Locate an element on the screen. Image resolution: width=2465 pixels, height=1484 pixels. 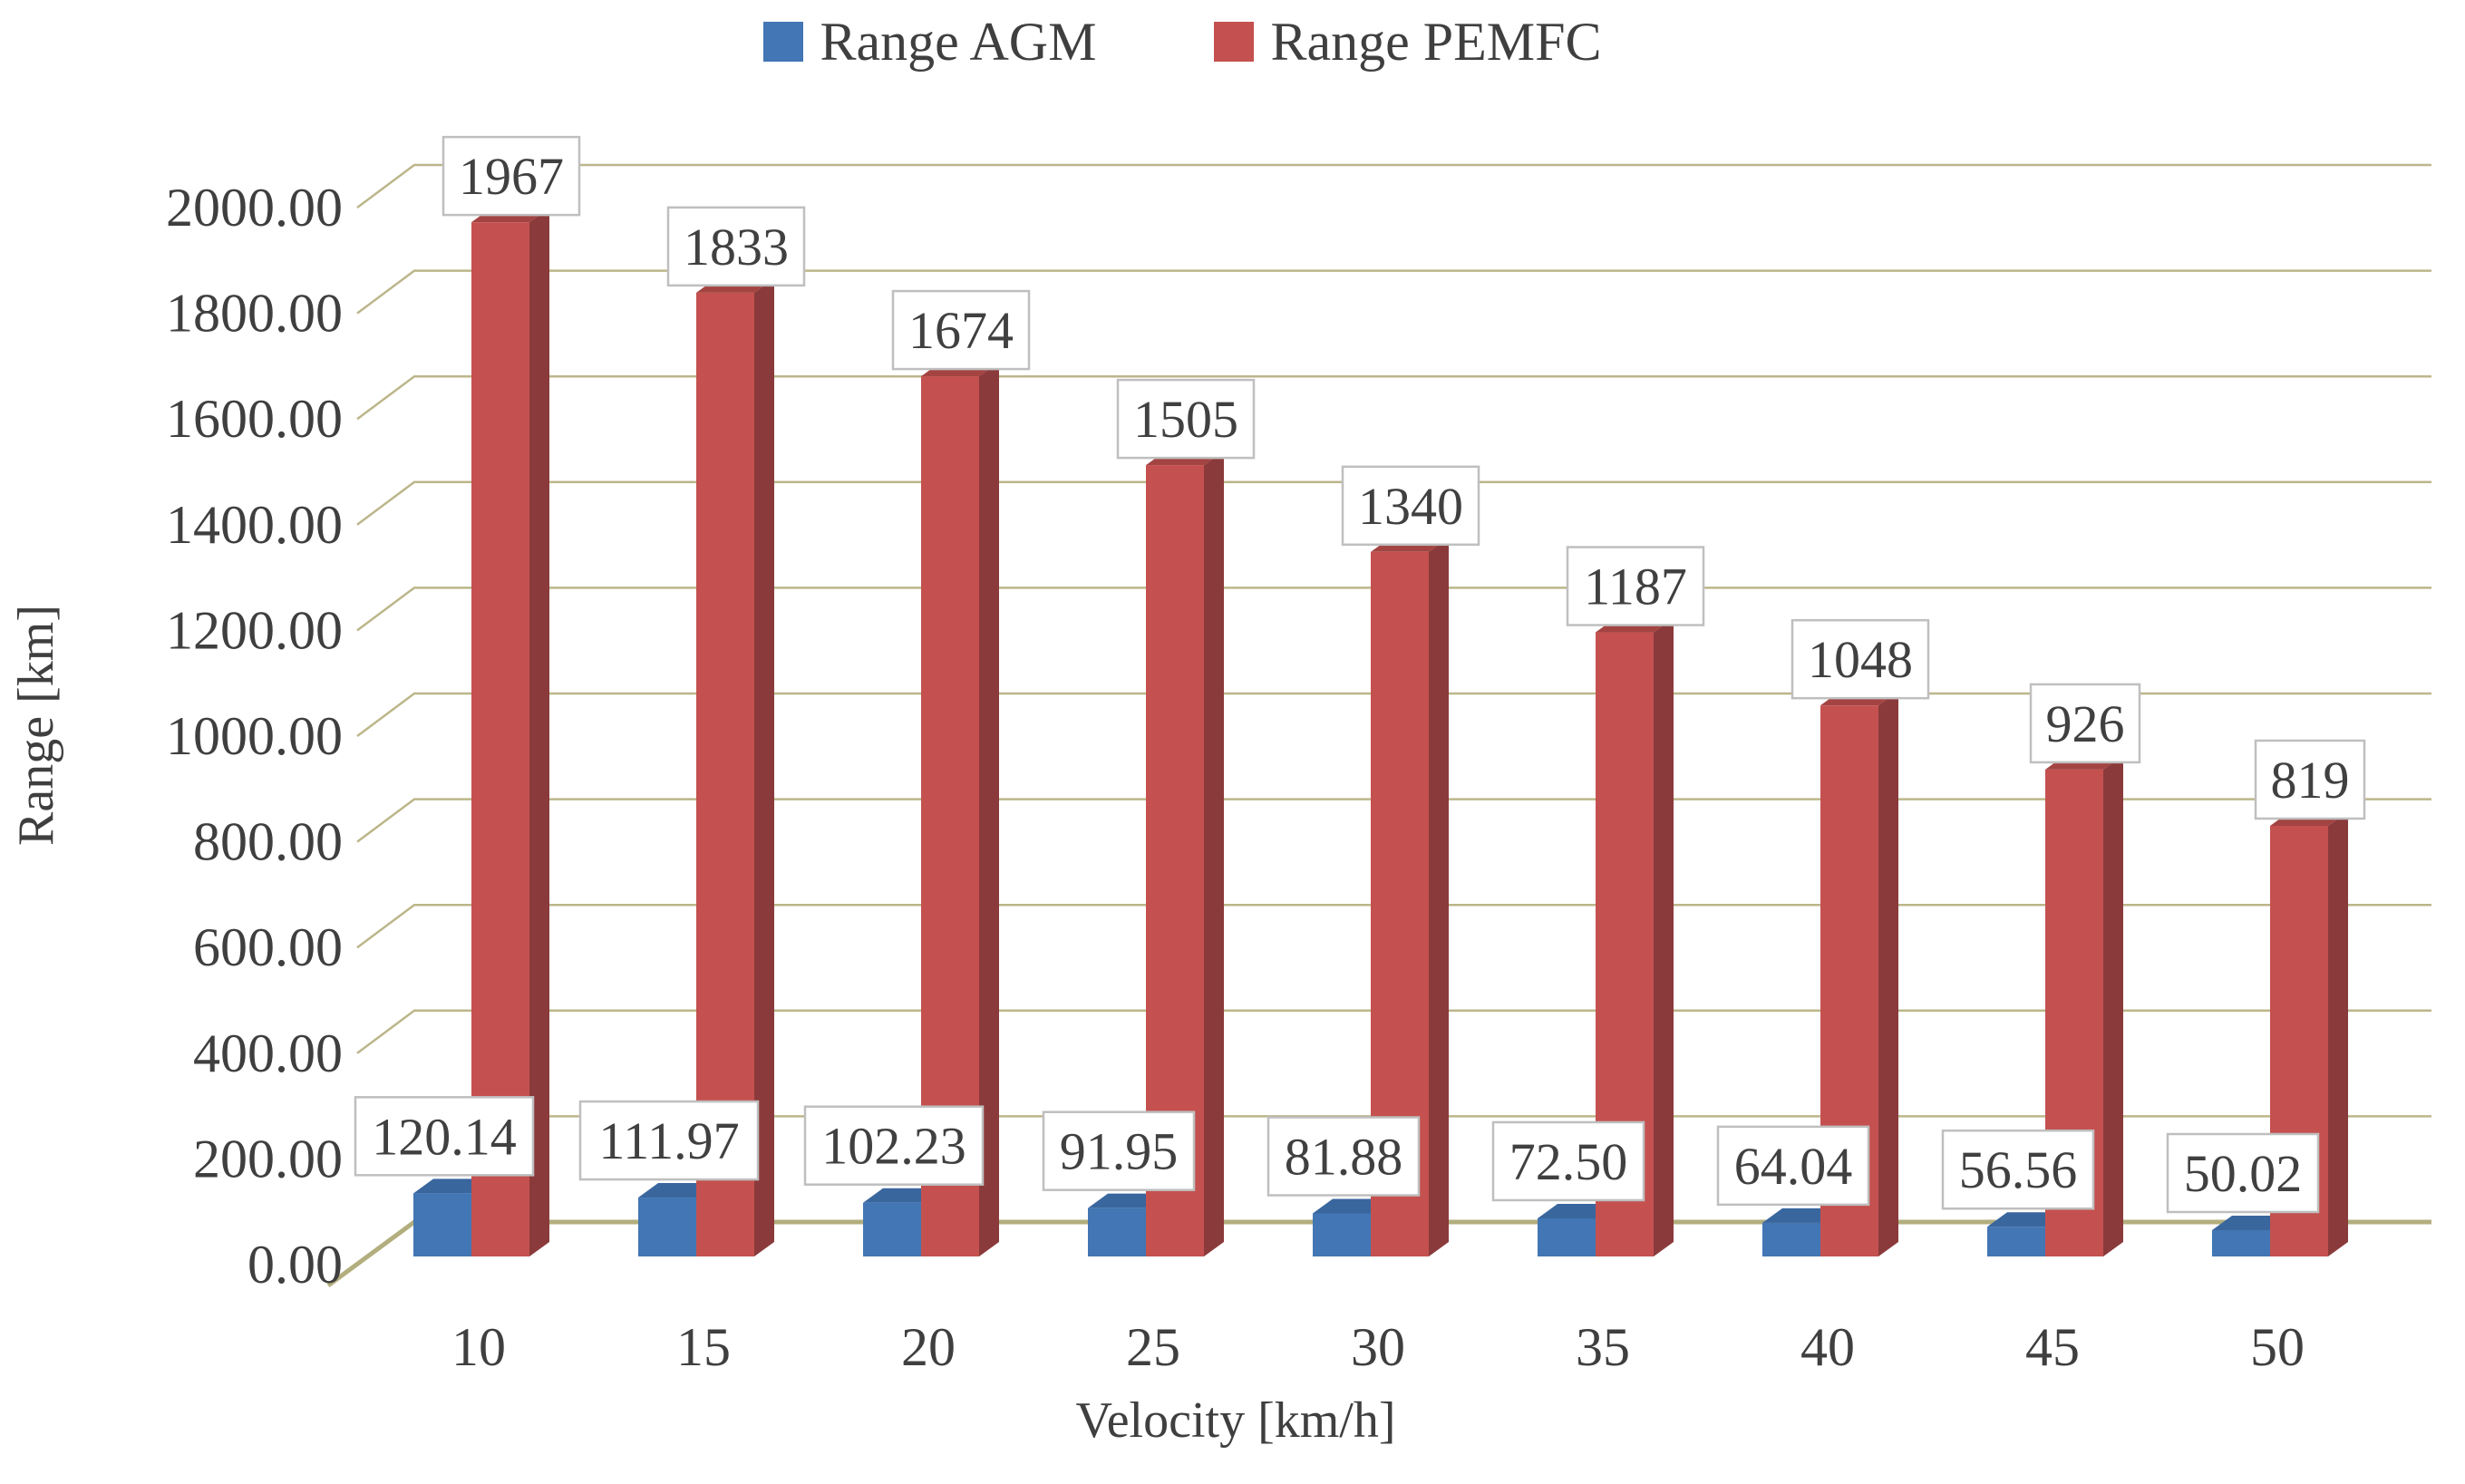
bar-pemfc-40-side is located at coordinates (1888, 973).